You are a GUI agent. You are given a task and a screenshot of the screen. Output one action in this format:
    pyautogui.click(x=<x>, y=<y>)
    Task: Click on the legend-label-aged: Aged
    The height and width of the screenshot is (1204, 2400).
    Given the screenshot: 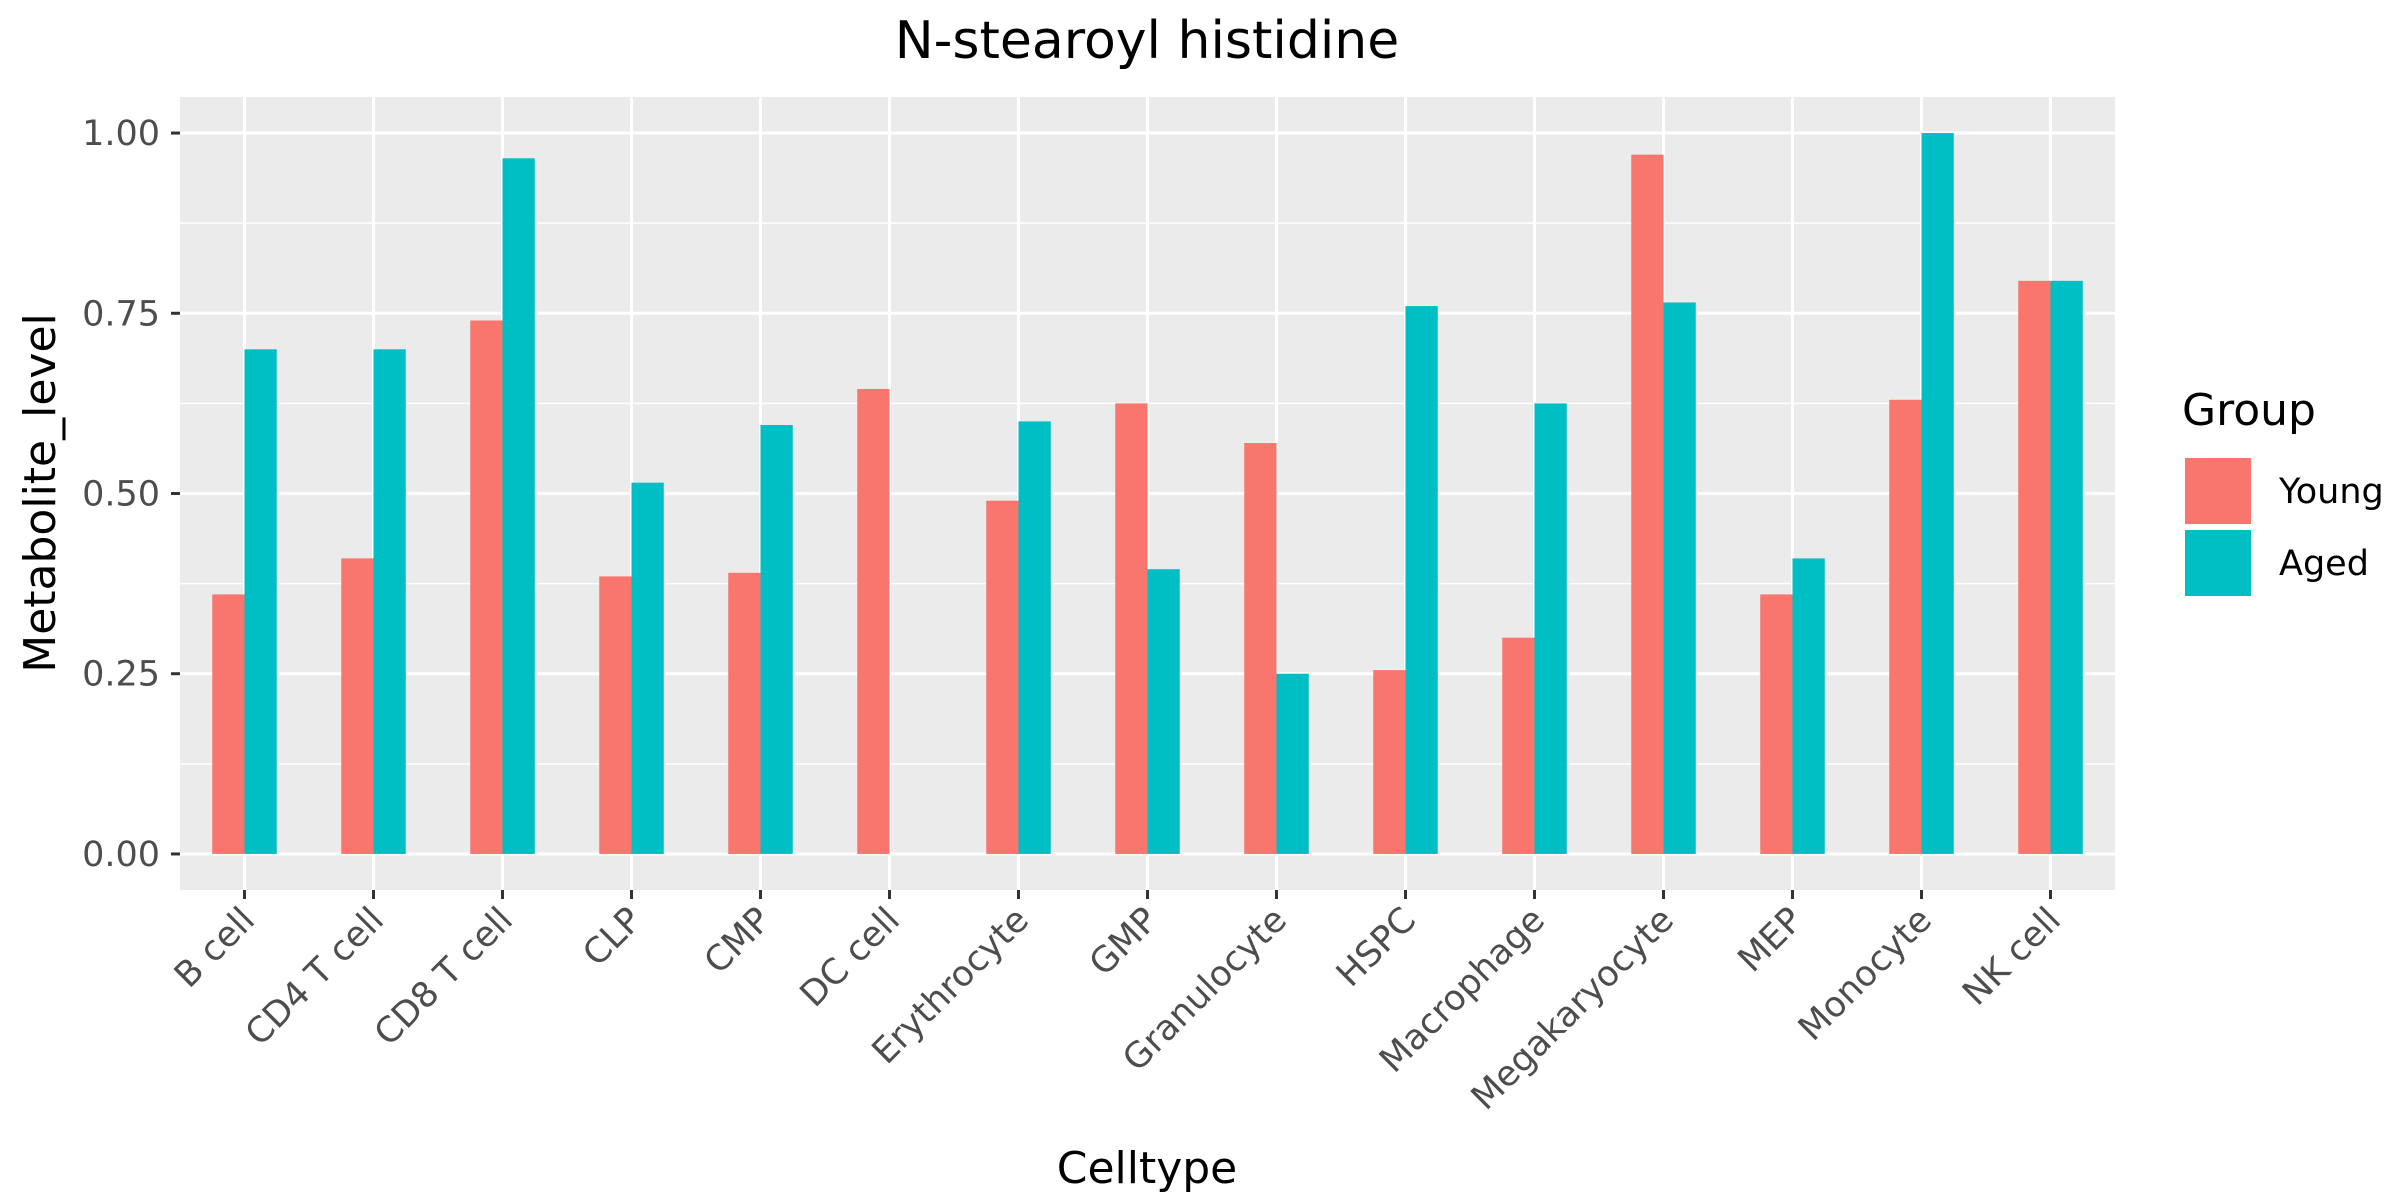 What is the action you would take?
    pyautogui.click(x=2324, y=564)
    